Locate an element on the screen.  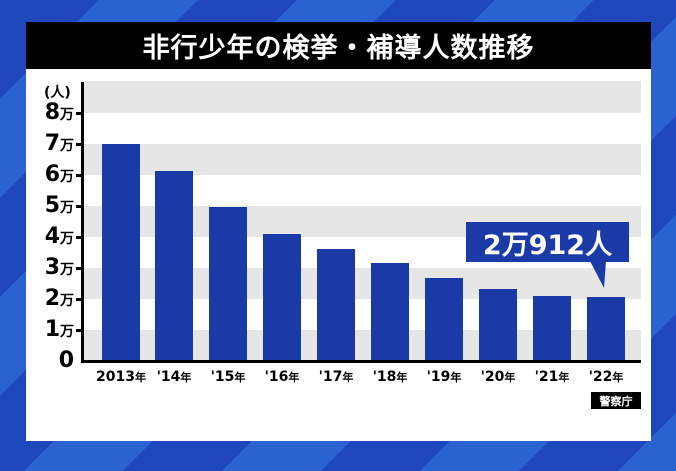
bar-2018 is located at coordinates (390, 312).